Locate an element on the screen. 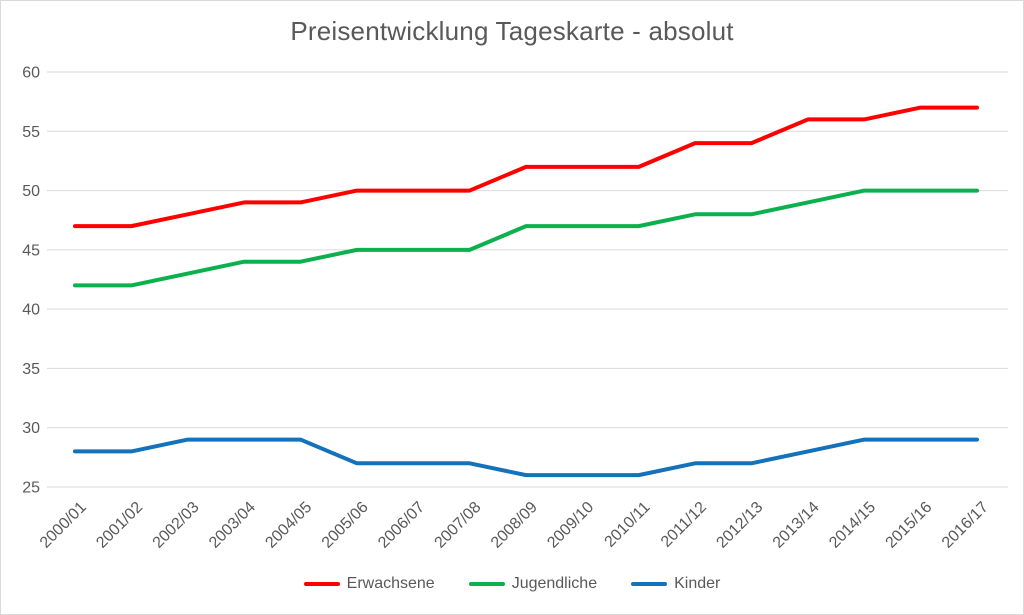  x-tick-label: 2008/09 is located at coordinates (514, 525).